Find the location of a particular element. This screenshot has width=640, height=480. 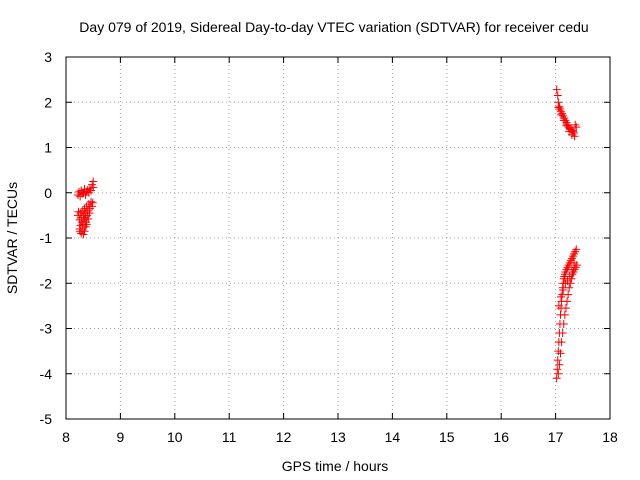

y-axis-label: SDTVAR / TECUs is located at coordinates (12, 238).